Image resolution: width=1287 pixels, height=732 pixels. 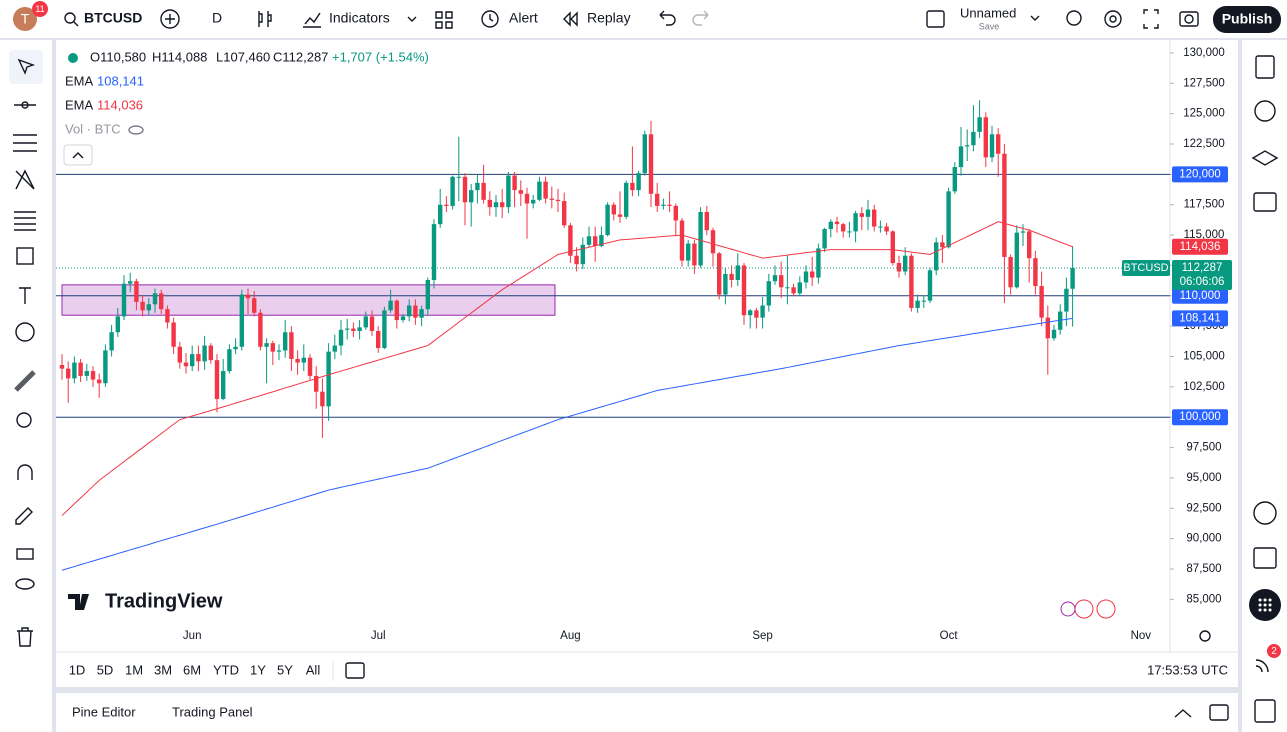 What do you see at coordinates (79, 80) in the screenshot?
I see `legend-ema-name: EMA` at bounding box center [79, 80].